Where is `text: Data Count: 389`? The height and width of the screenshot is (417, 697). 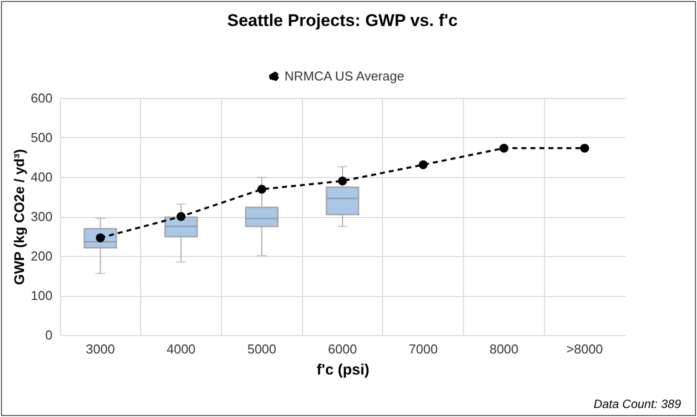
text: Data Count: 389 is located at coordinates (637, 404).